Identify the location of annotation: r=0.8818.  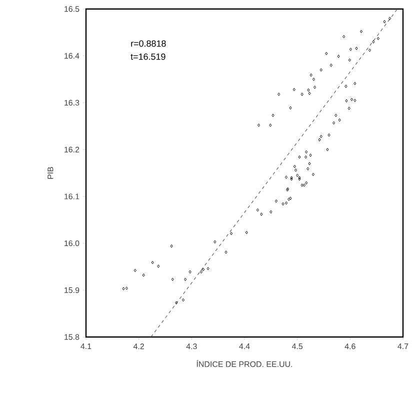
(148, 43).